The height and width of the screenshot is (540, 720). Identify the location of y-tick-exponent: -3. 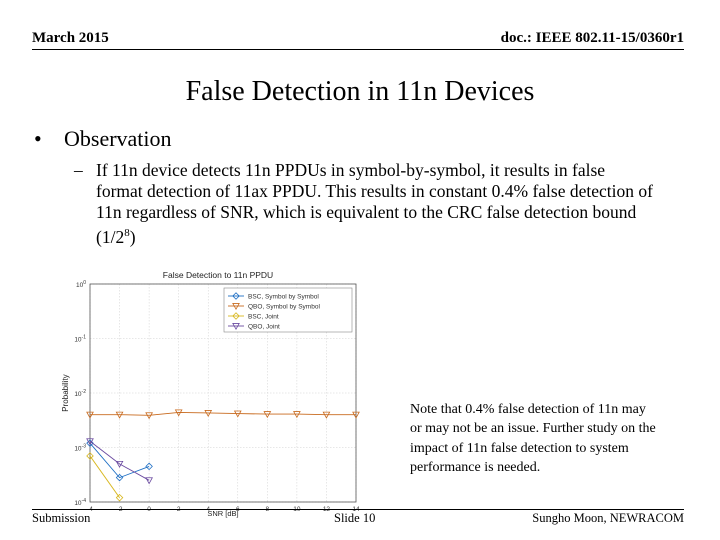
(84, 447).